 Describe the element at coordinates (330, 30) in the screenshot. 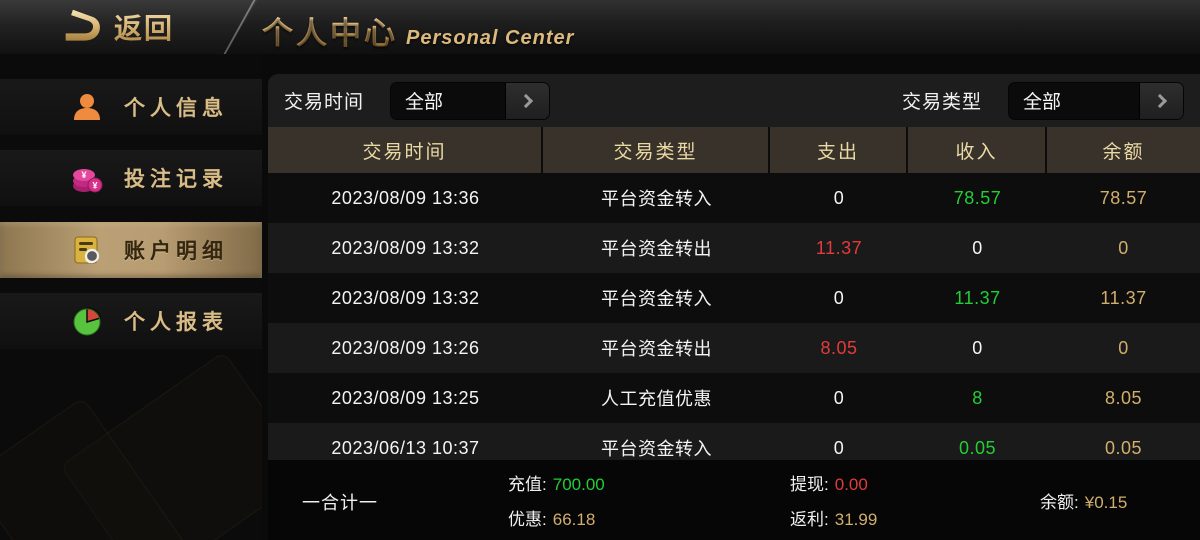

I see `page-title: 个人中心` at that location.